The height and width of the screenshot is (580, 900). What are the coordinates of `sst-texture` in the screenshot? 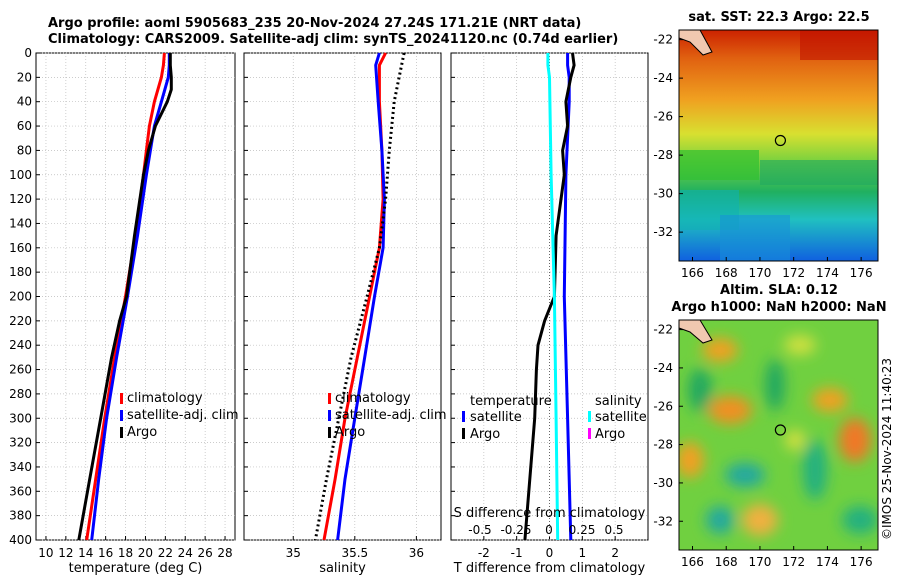 It's located at (778, 145).